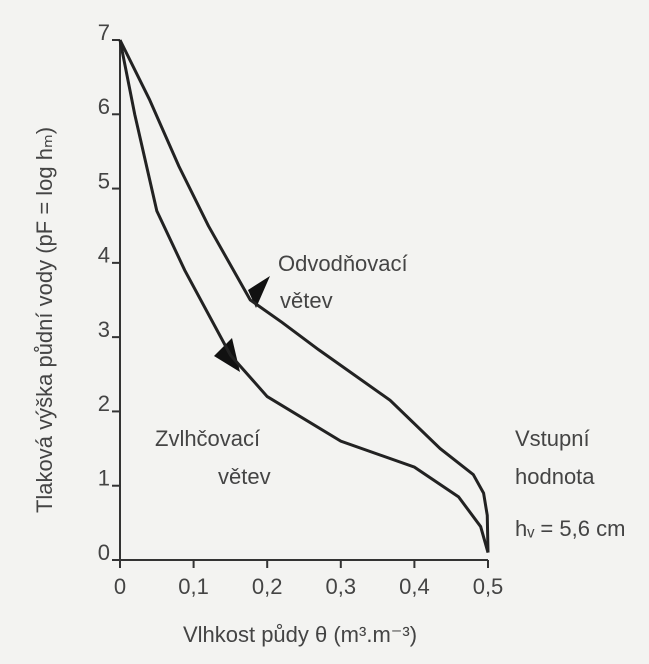 The image size is (649, 664). I want to click on y-tick-label: 3, so click(104, 329).